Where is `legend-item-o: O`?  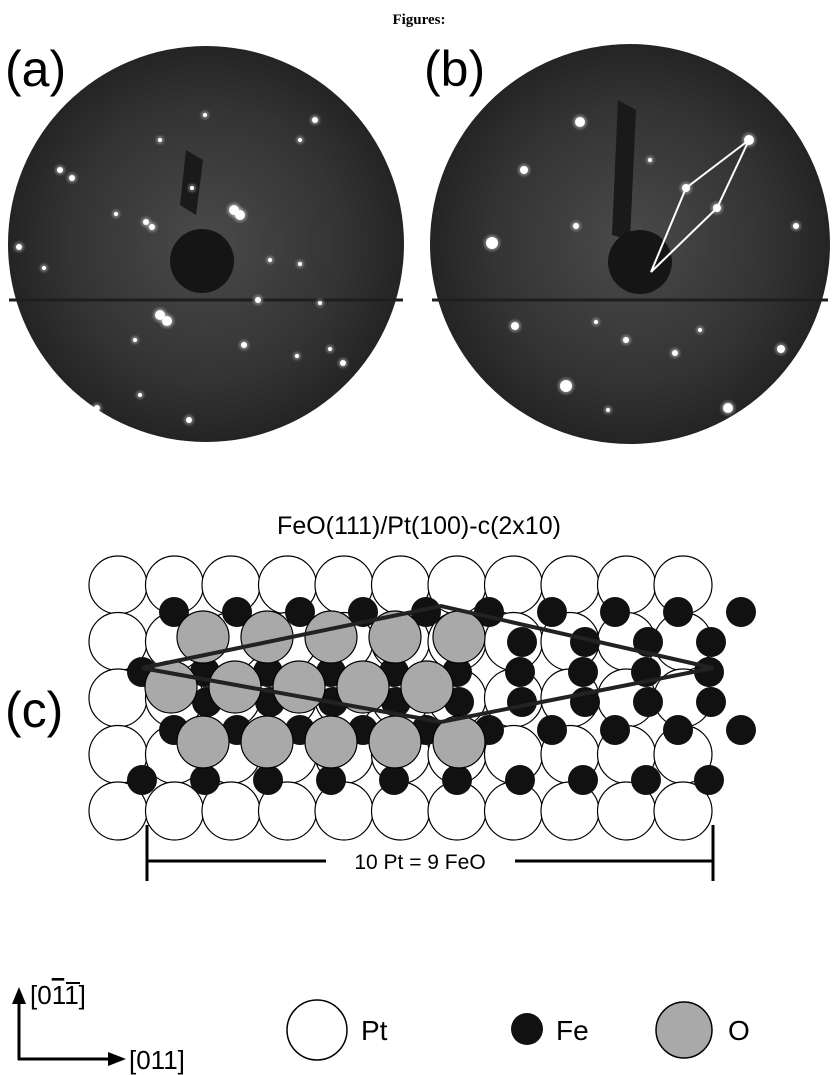 legend-item-o: O is located at coordinates (702, 1030).